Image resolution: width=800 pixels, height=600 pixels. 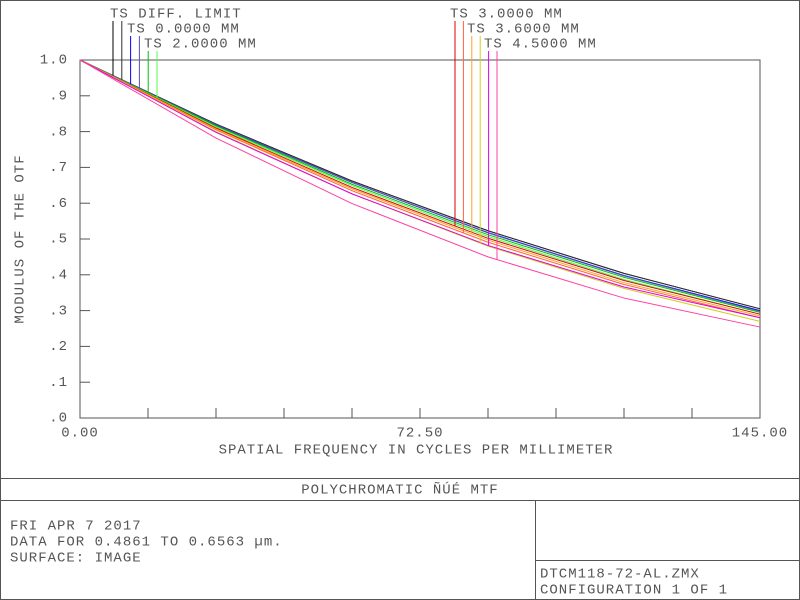 I want to click on legend-label: TS 3.6000 MM, so click(x=523, y=30).